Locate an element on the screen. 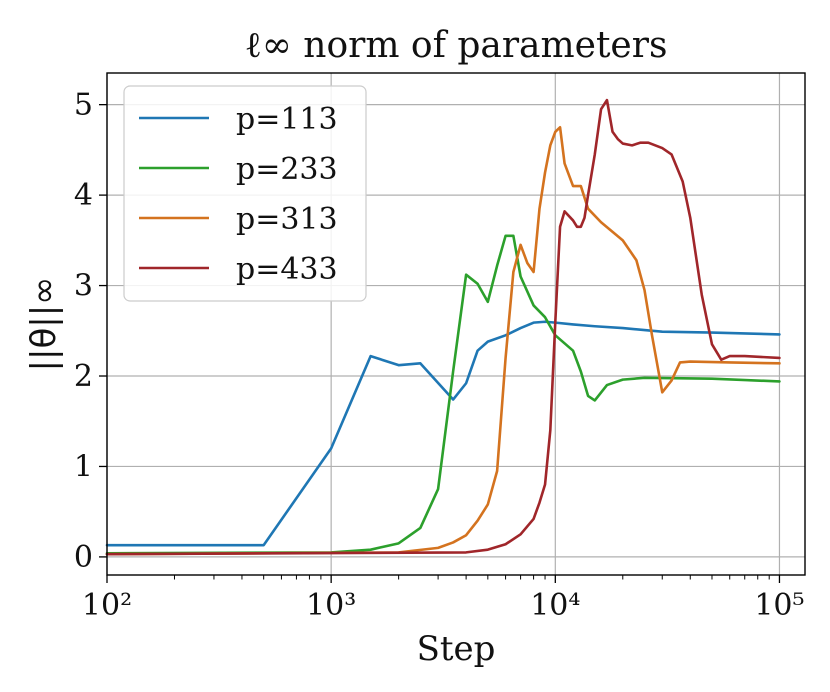 Image resolution: width=830 pixels, height=692 pixels. y-ticks: 0 1 2 3 4 5 is located at coordinates (90, 331).